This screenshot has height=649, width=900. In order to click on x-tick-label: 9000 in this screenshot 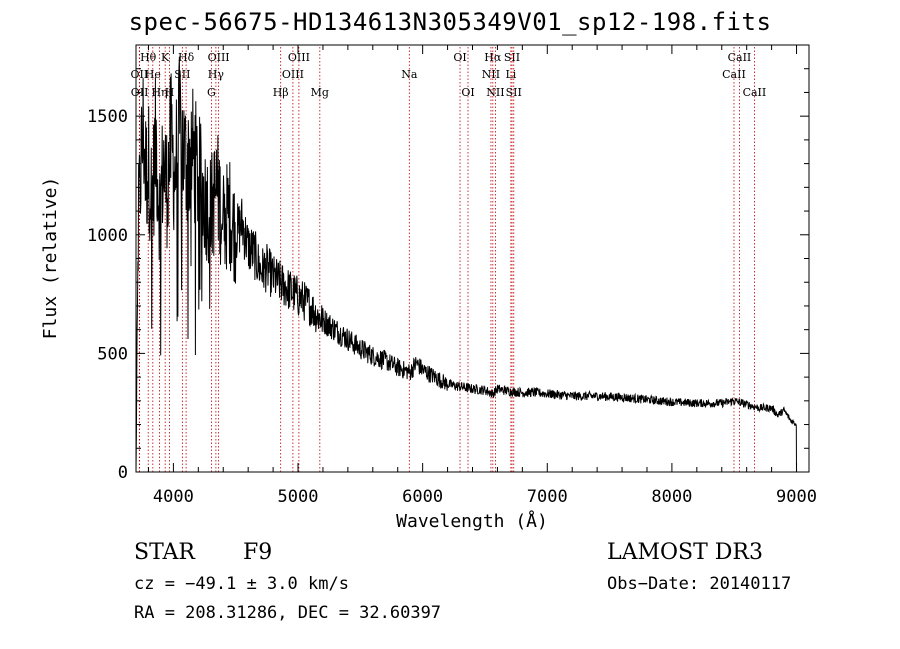, I will do `click(796, 497)`.